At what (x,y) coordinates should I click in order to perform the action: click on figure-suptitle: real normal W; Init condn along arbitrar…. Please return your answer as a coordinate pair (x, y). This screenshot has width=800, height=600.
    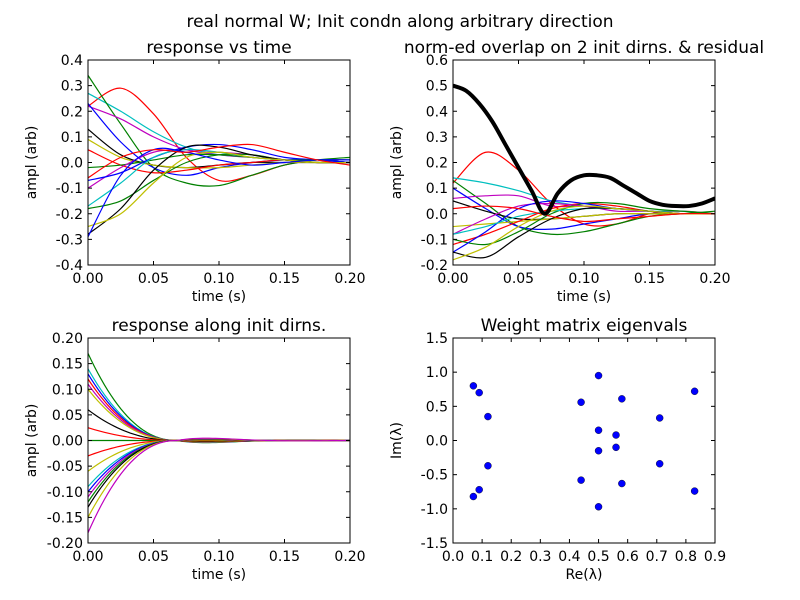
    Looking at the image, I should click on (399, 22).